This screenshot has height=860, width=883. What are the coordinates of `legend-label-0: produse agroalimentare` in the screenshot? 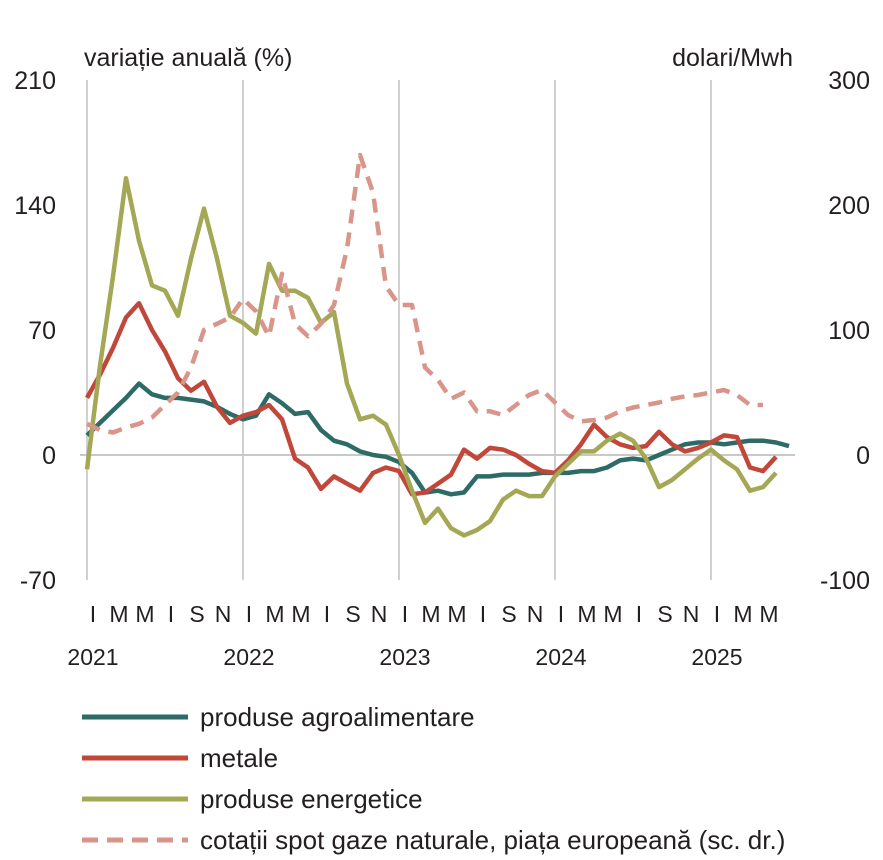 It's located at (337, 717).